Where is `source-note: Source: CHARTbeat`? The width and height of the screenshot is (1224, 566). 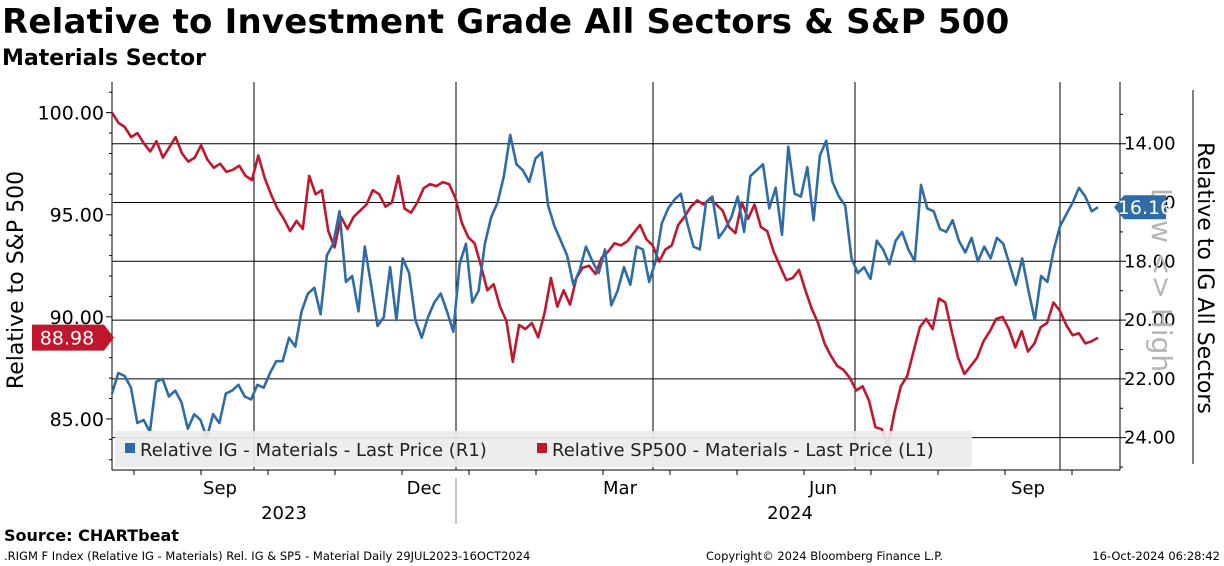
source-note: Source: CHARTbeat is located at coordinates (91, 535).